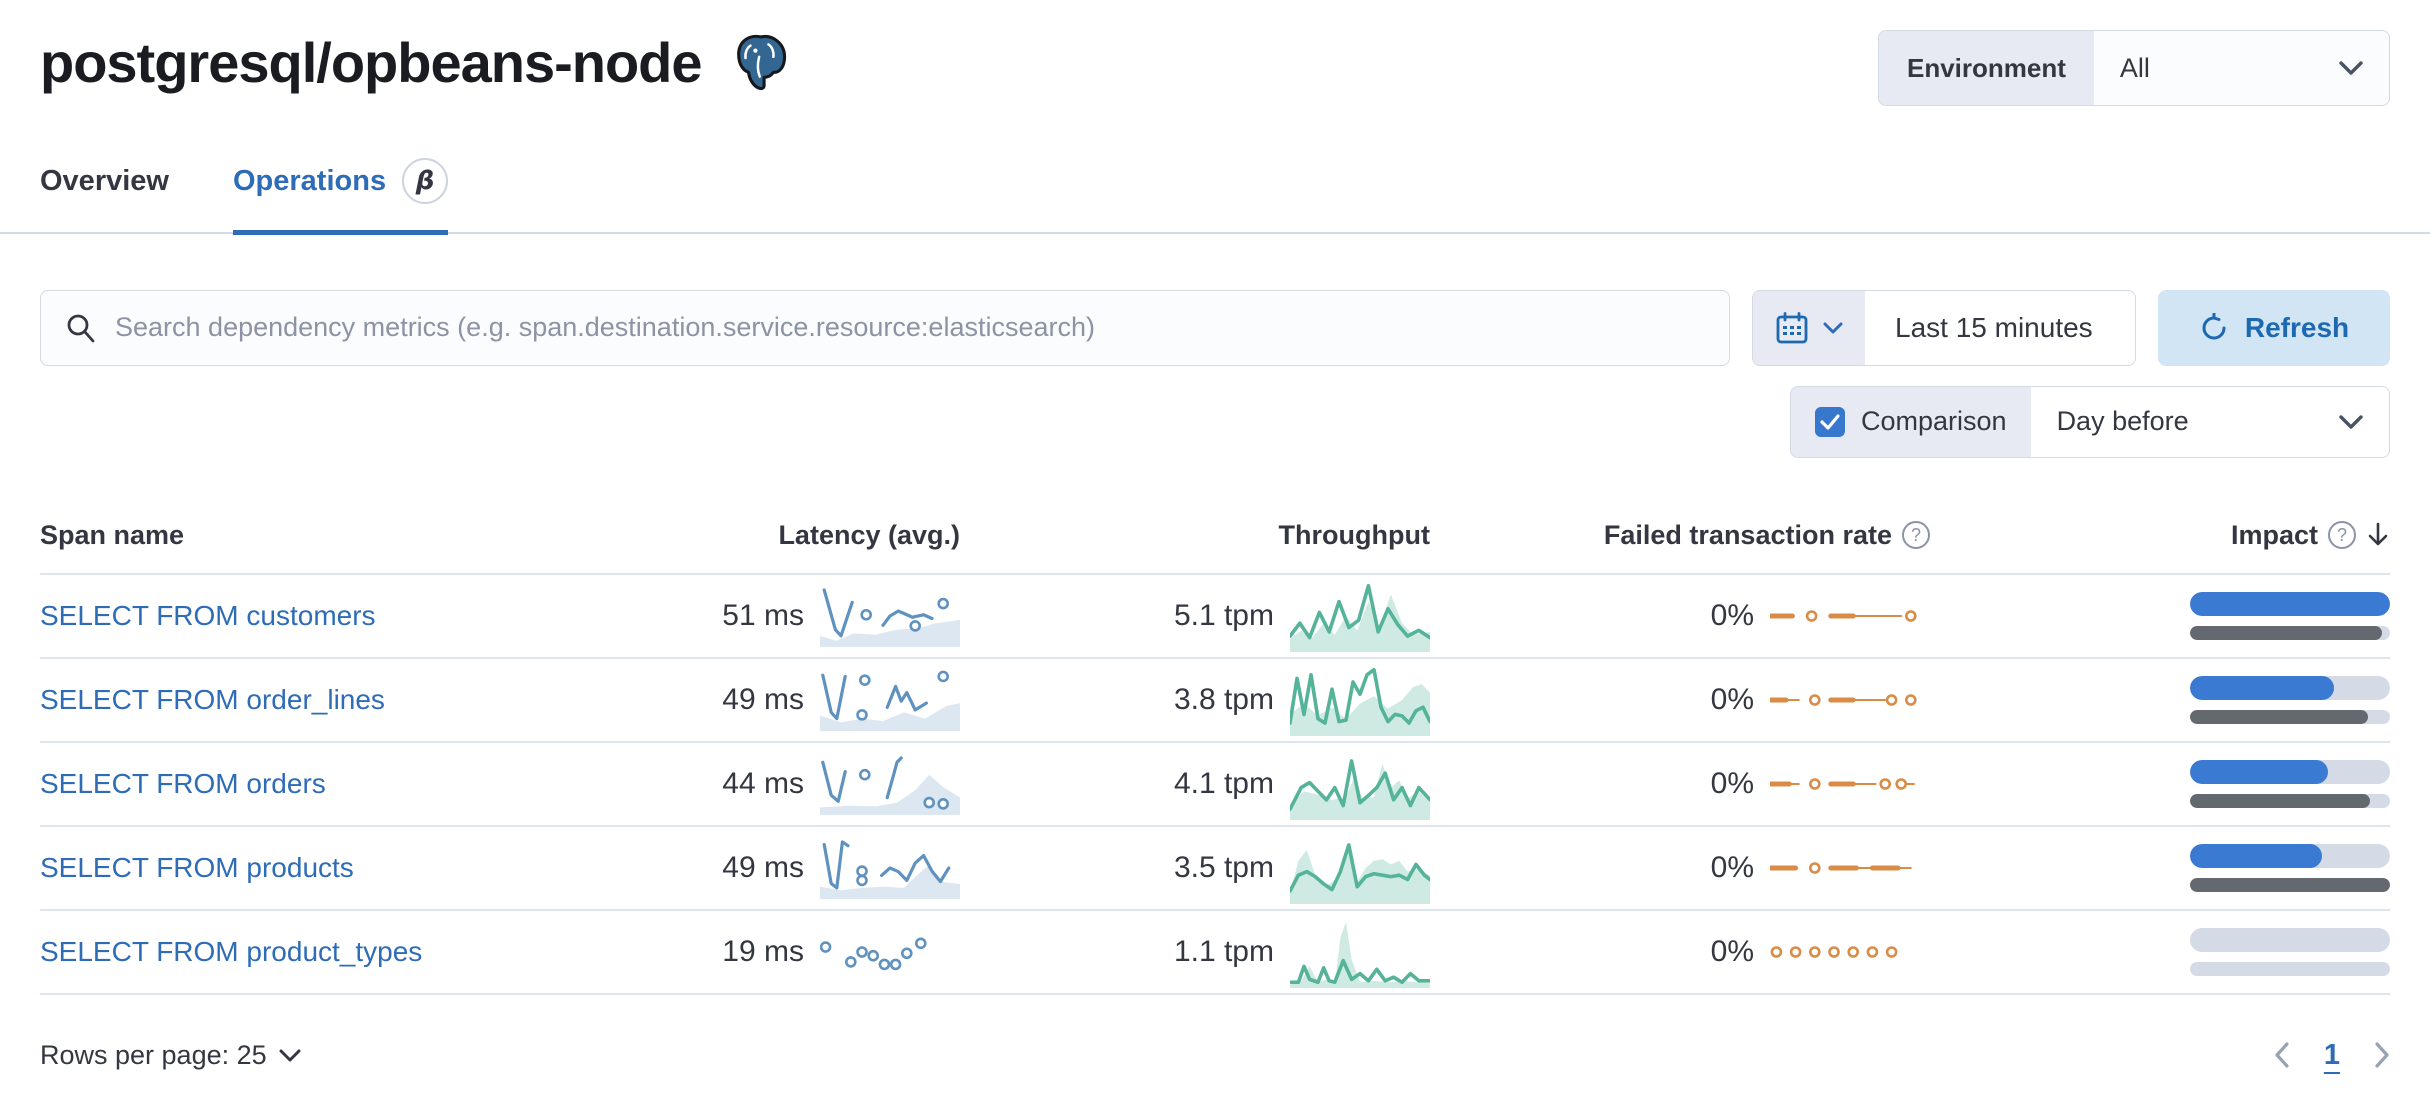 This screenshot has height=1104, width=2430. What do you see at coordinates (208, 615) in the screenshot?
I see `span-name-link: SELECT FROM customers` at bounding box center [208, 615].